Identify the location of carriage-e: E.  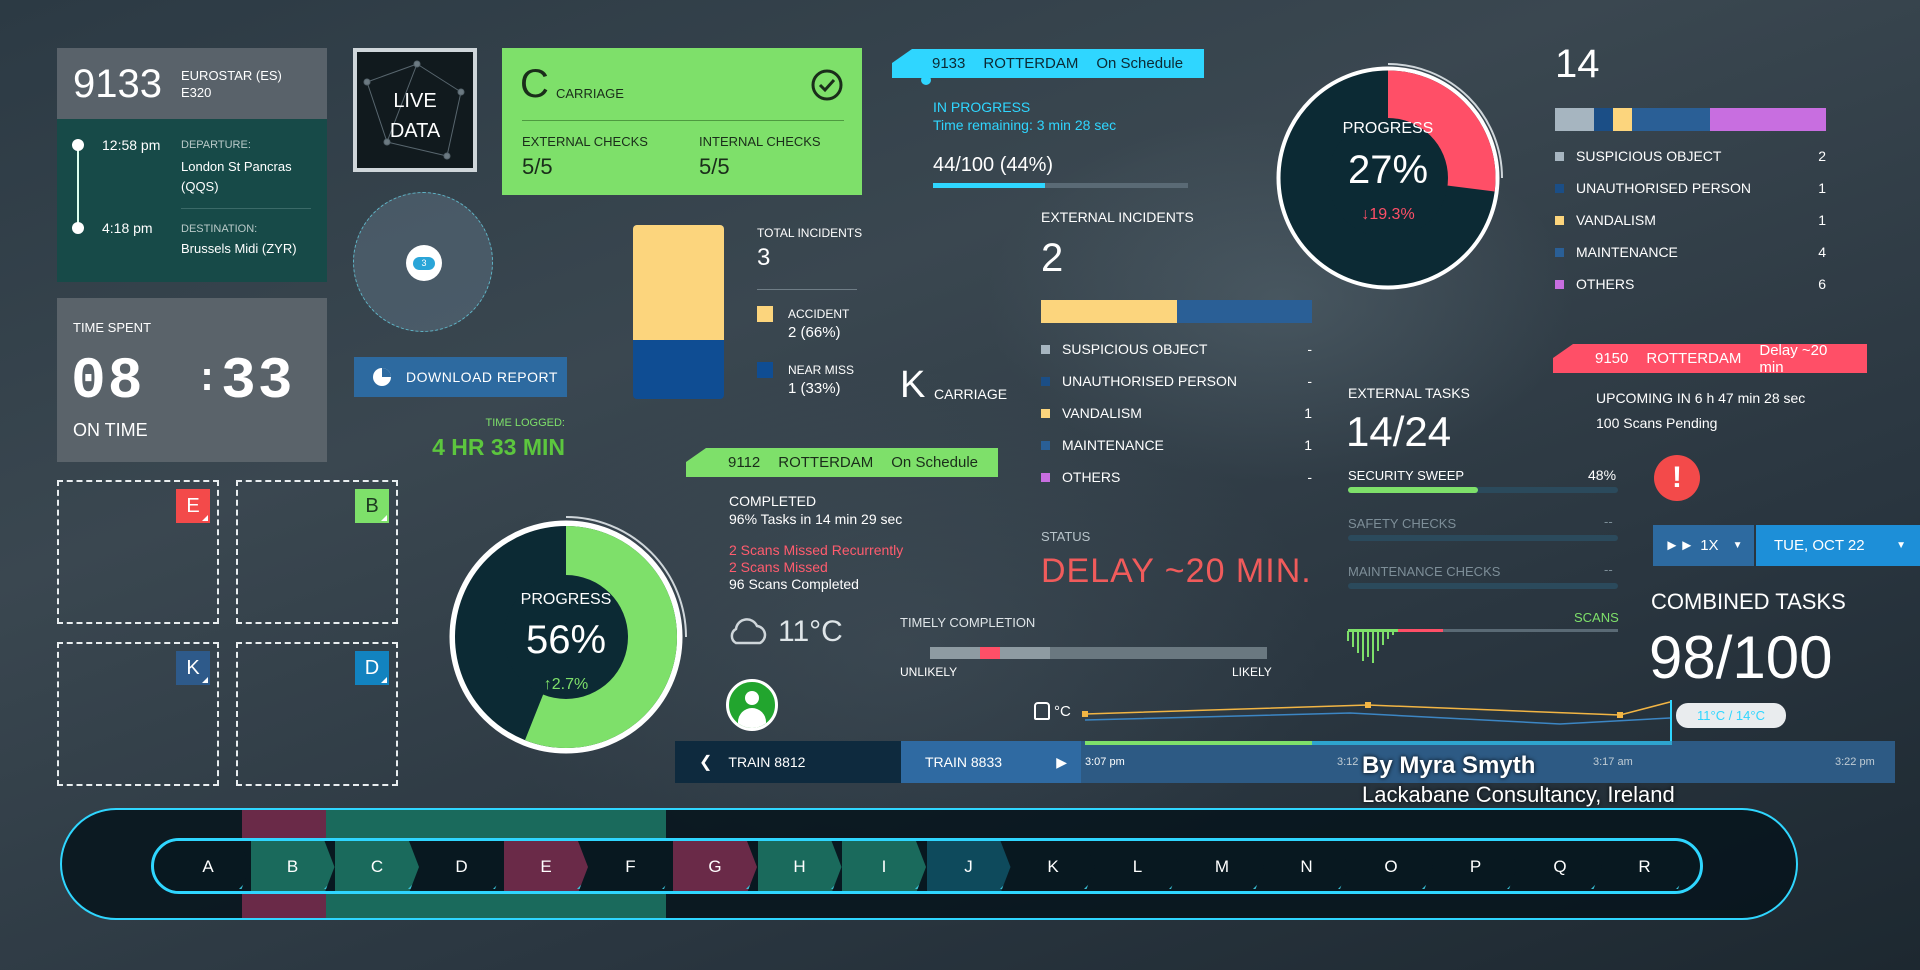
(546, 867).